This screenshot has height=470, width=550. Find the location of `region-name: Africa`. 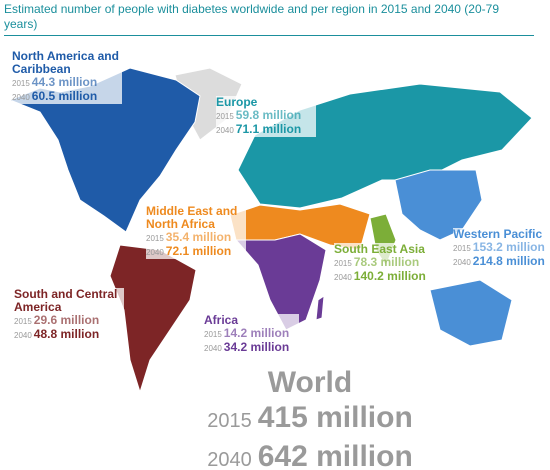

region-name: Africa is located at coordinates (221, 320).